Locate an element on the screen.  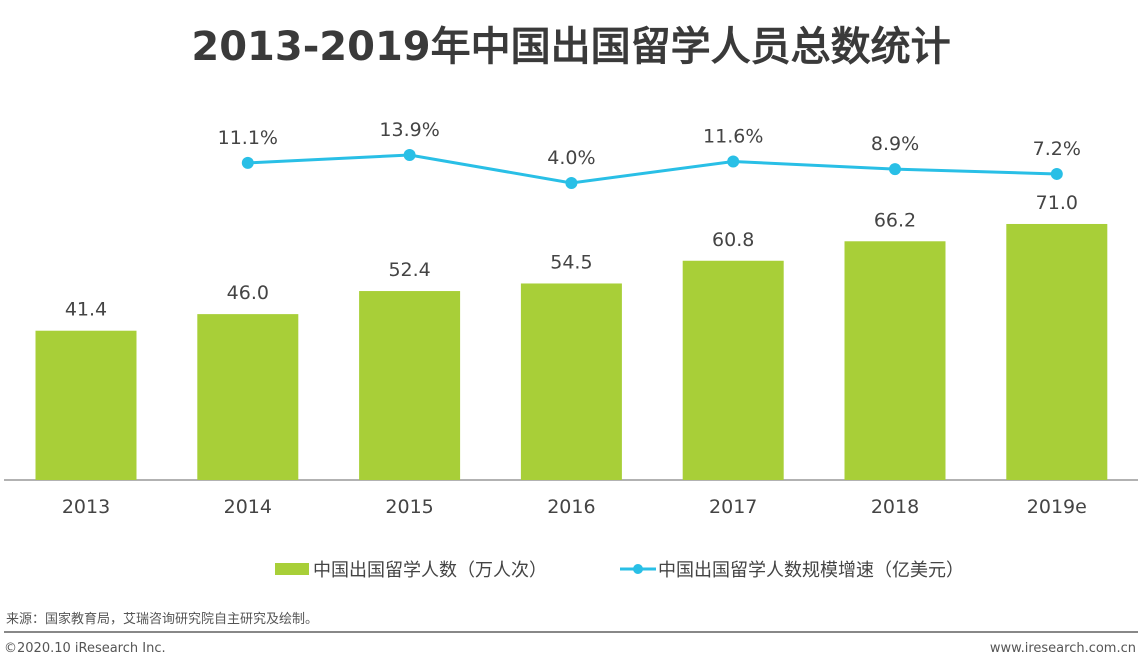
line-data-label: 11.1% is located at coordinates (248, 138).